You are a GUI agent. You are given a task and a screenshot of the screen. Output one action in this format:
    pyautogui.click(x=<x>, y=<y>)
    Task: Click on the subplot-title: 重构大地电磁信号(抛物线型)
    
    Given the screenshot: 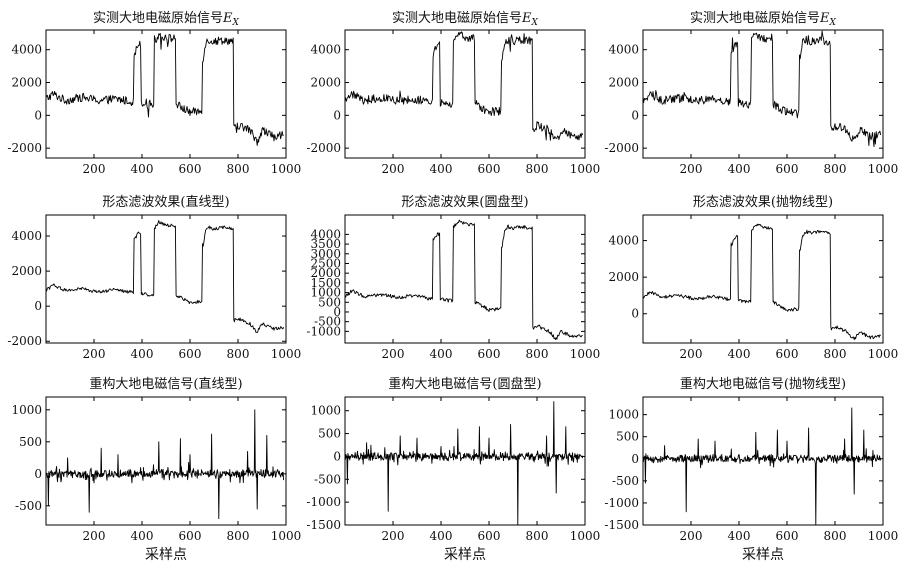 What is the action you would take?
    pyautogui.click(x=763, y=384)
    